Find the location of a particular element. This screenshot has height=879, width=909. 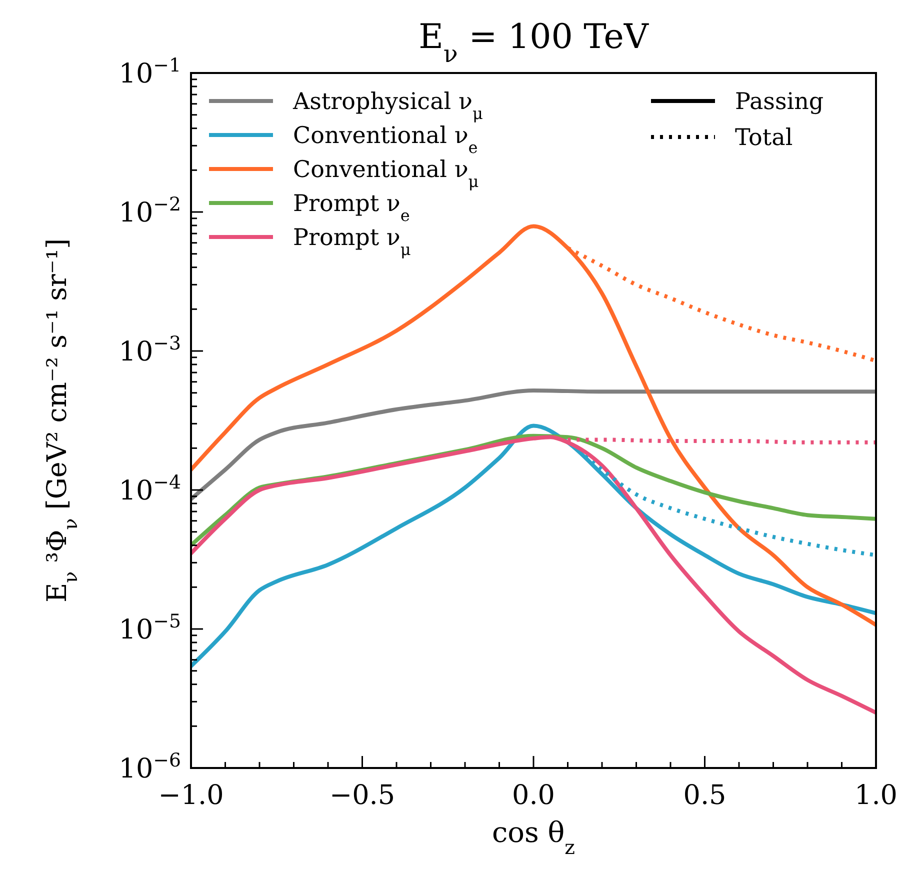

x-tick-label: 0.5 is located at coordinates (704, 795).